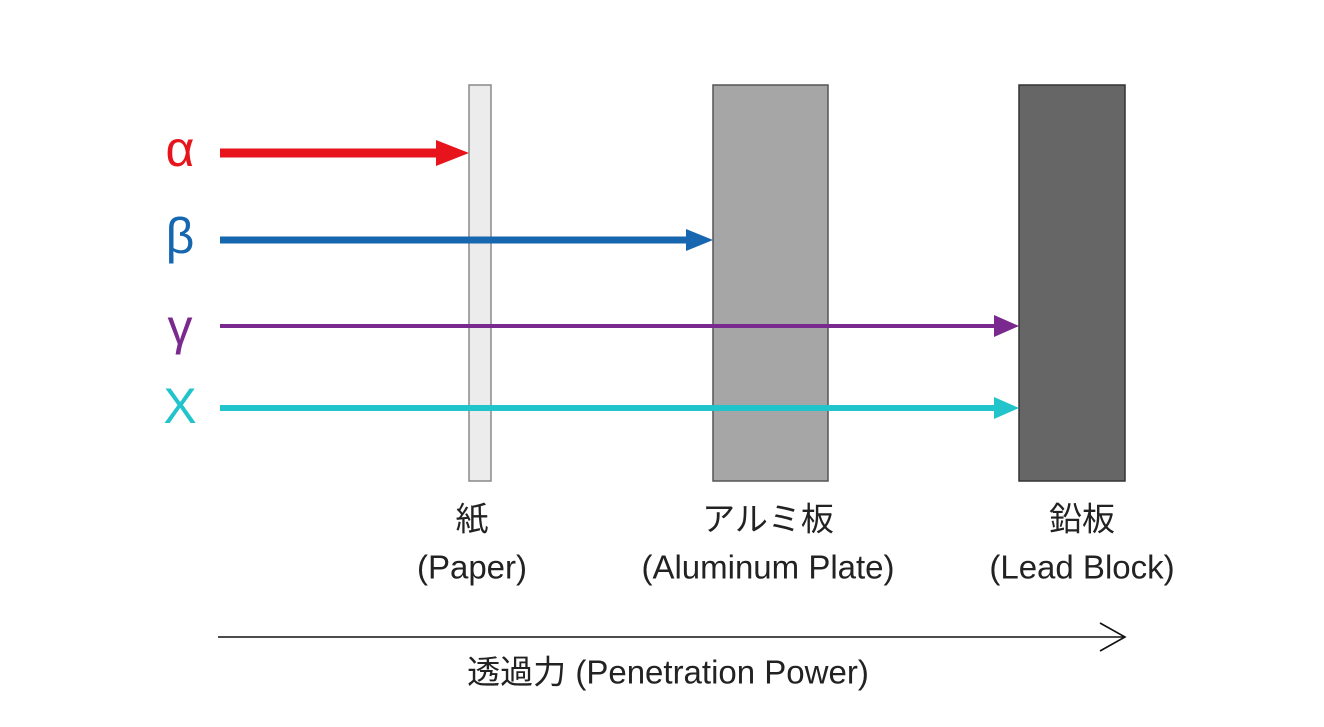  Describe the element at coordinates (472, 519) in the screenshot. I see `barrier-name: 紙` at that location.